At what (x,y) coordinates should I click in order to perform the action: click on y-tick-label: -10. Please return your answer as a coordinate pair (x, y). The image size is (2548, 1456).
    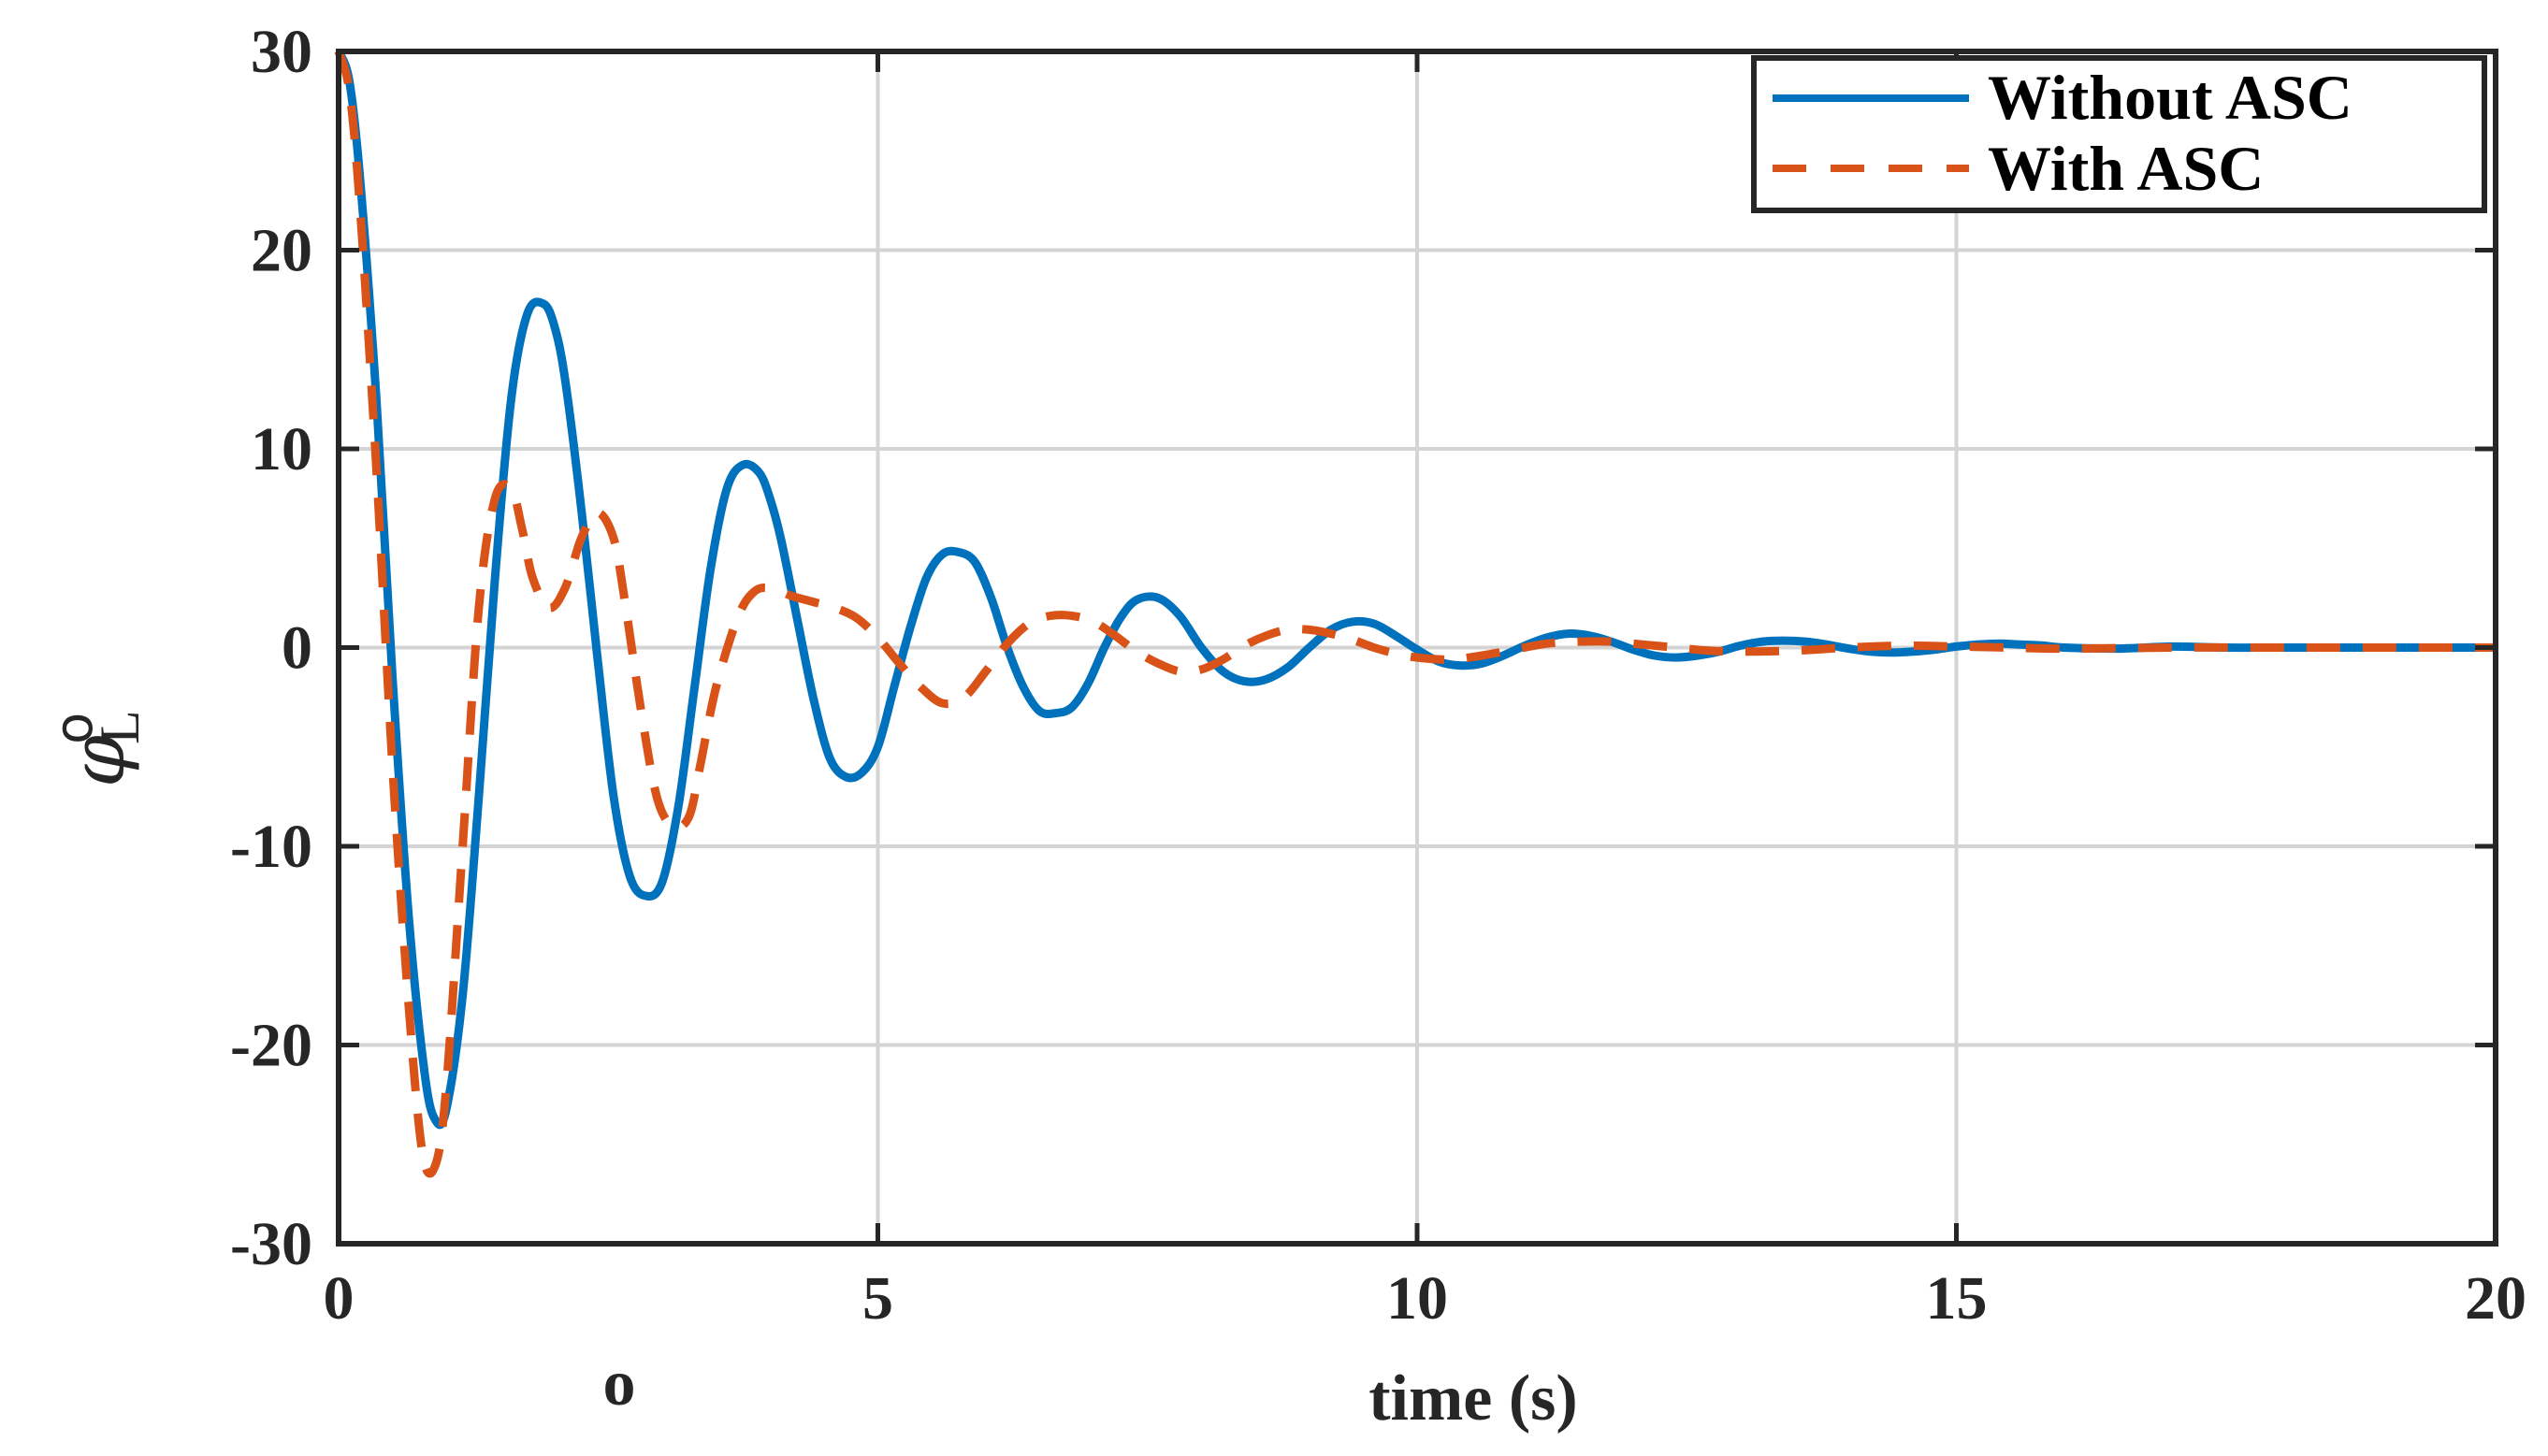
    Looking at the image, I should click on (271, 847).